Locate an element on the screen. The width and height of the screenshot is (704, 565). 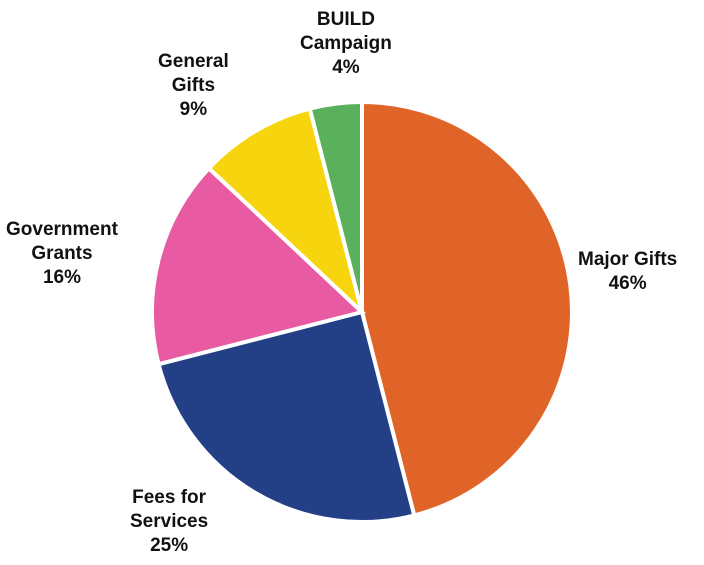
slice-label-major-gifts: Major Gifts 46% is located at coordinates (627, 272).